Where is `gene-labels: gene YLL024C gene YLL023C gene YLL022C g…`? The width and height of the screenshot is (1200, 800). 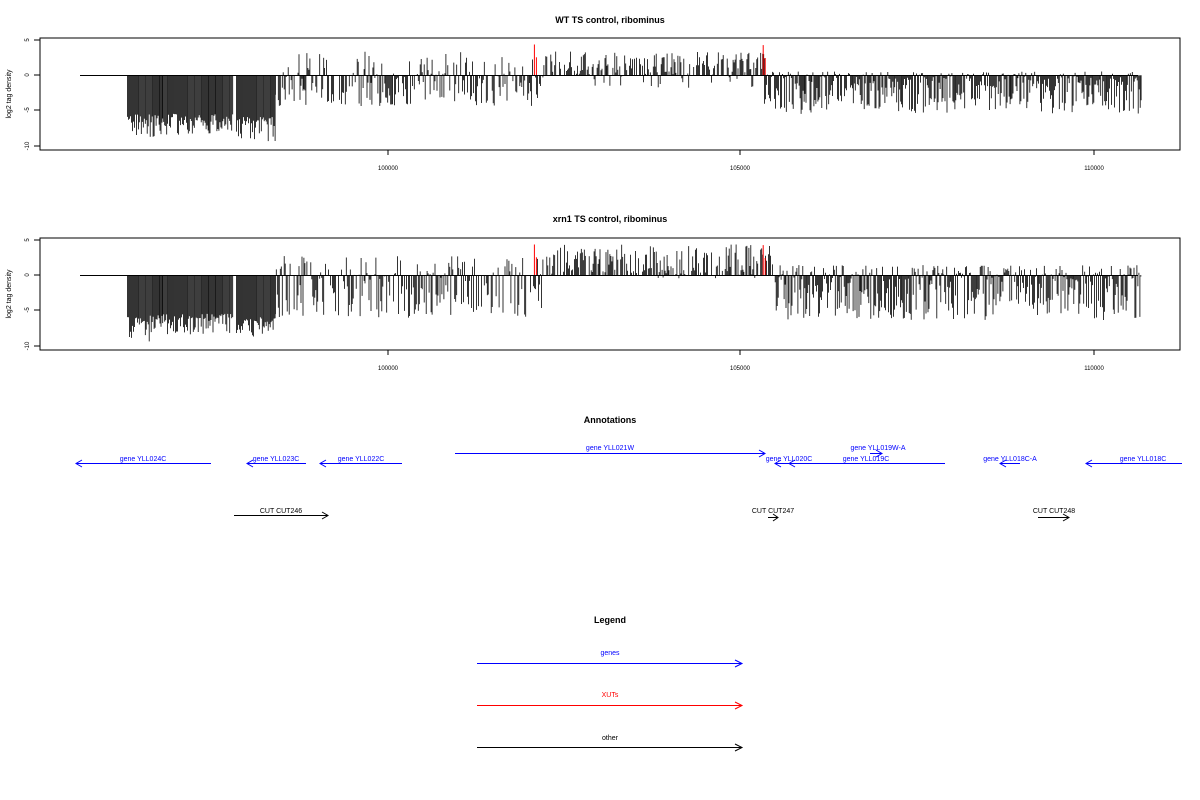 gene-labels: gene YLL024C gene YLL023C gene YLL022C g… is located at coordinates (643, 454).